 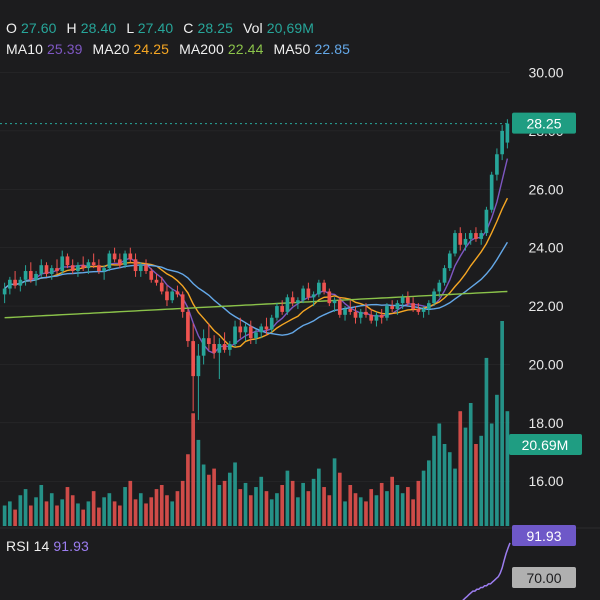 What do you see at coordinates (545, 248) in the screenshot?
I see `price-tick-label: 24.00` at bounding box center [545, 248].